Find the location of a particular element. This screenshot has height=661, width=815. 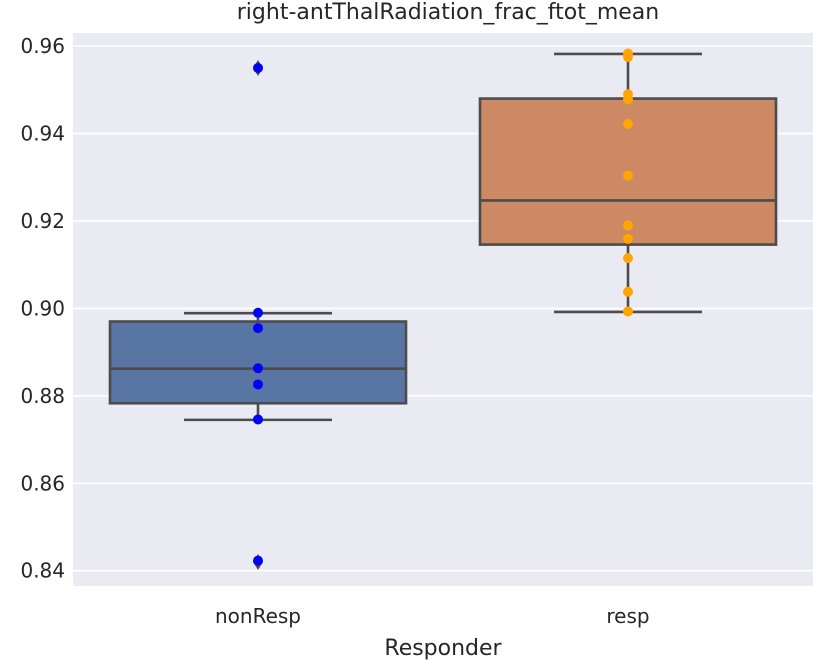

y-tick-label: 0.86 is located at coordinates (42, 483).